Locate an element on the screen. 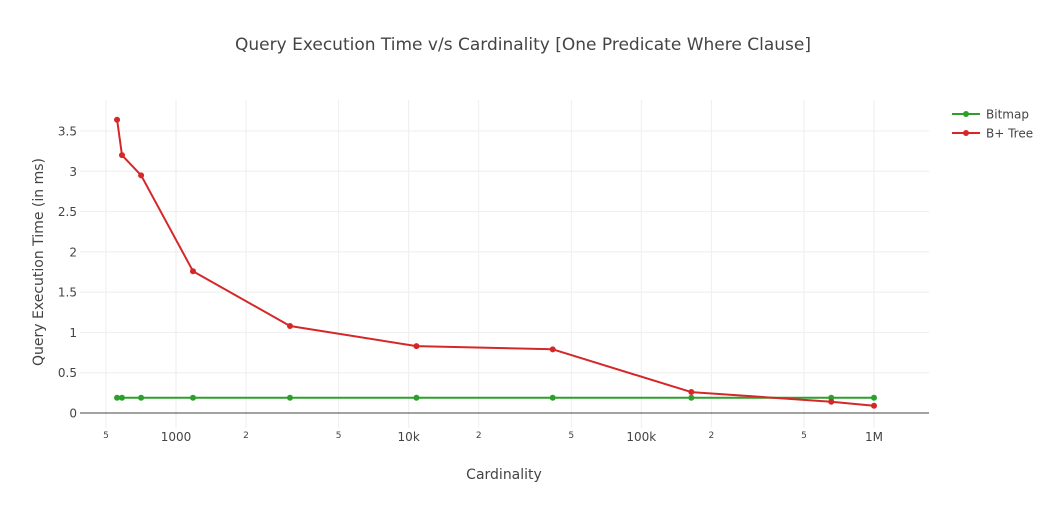 The image size is (1046, 507). y-tick-label: 3.5 is located at coordinates (67, 132).